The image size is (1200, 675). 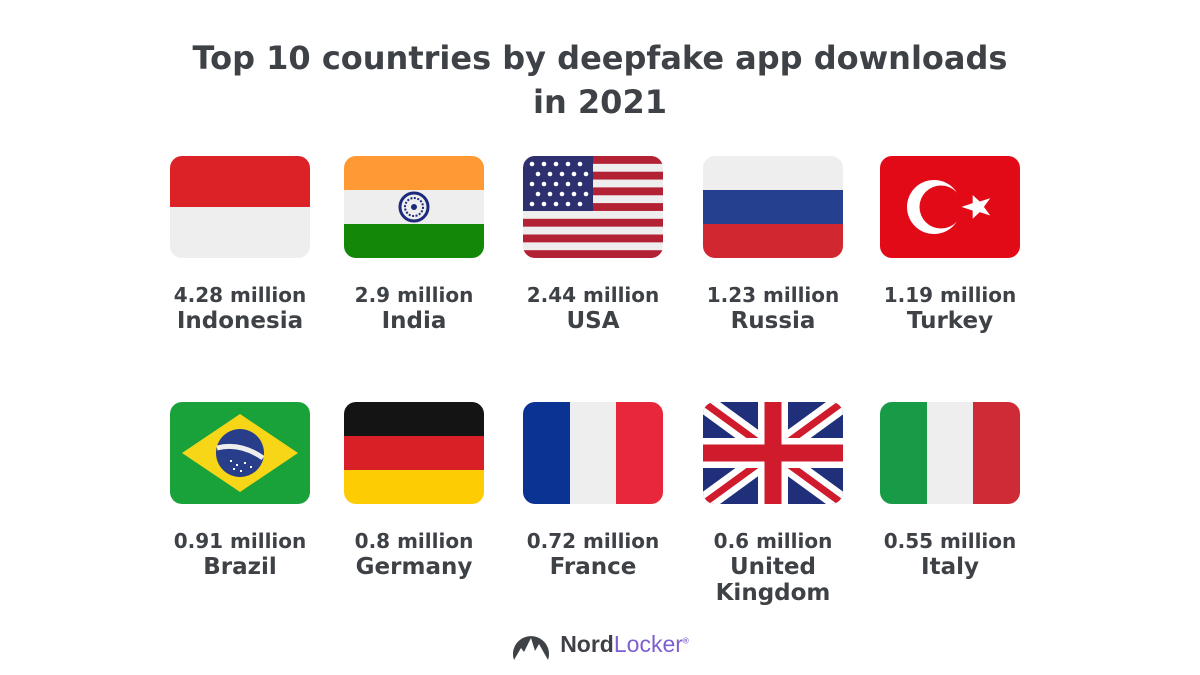 I want to click on brand-name-part1: Nord, so click(x=587, y=643).